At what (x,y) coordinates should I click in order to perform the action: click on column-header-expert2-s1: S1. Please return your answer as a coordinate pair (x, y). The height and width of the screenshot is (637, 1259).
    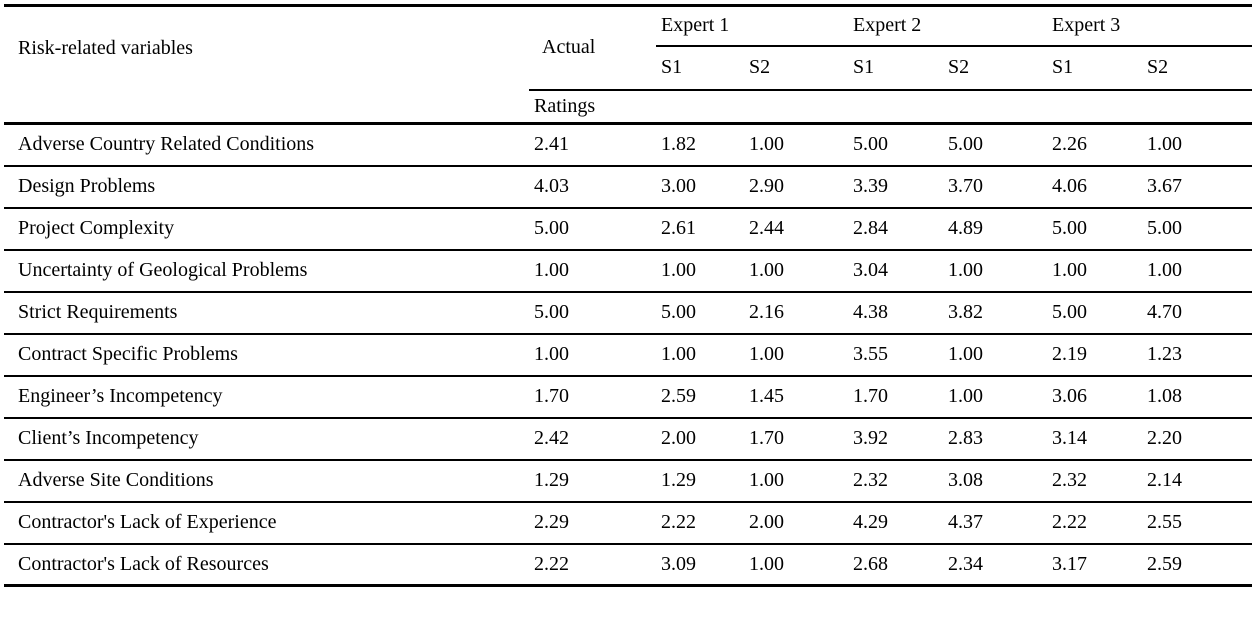
    Looking at the image, I should click on (895, 68).